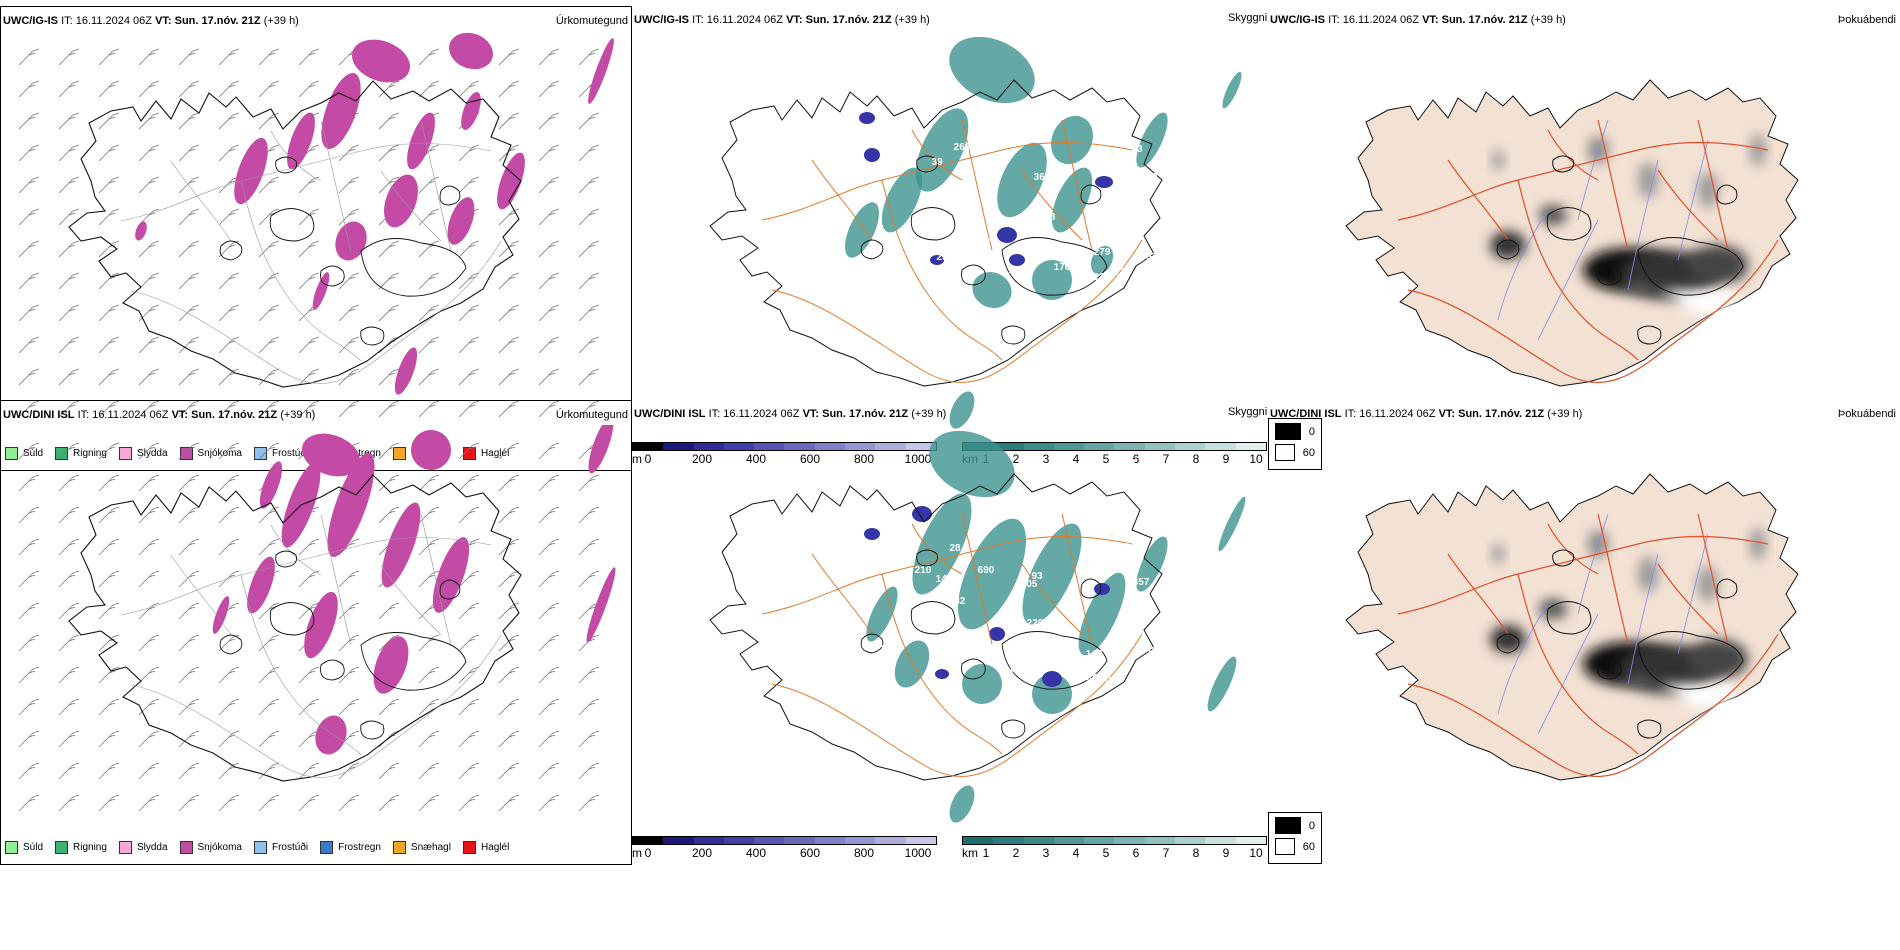  I want to click on ceiling-value-label: 162, so click(982, 242).